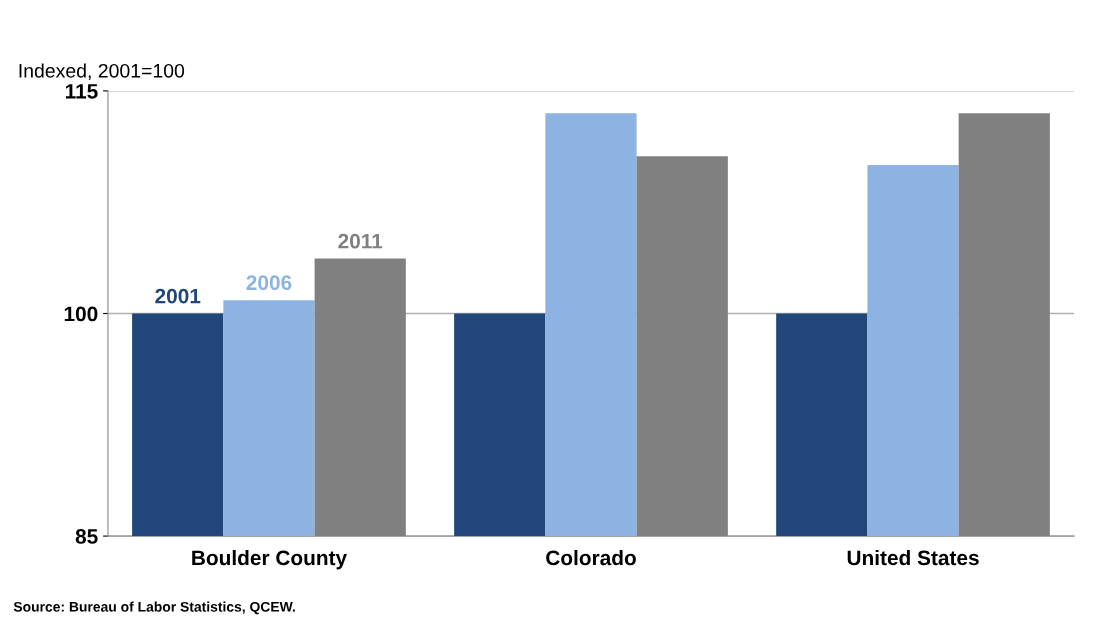  What do you see at coordinates (269, 559) in the screenshot?
I see `x-tick-label: Boulder County` at bounding box center [269, 559].